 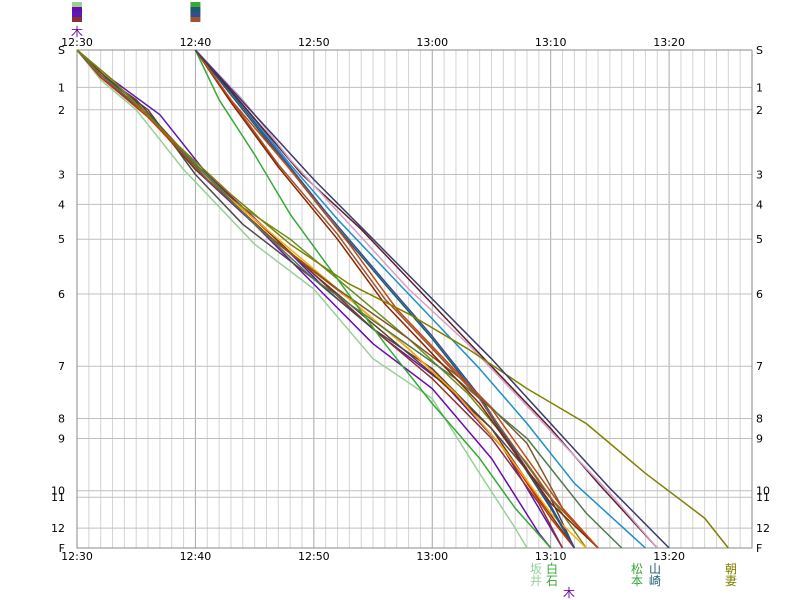 I want to click on x-tick-label-bottom: 13:10, so click(x=551, y=556).